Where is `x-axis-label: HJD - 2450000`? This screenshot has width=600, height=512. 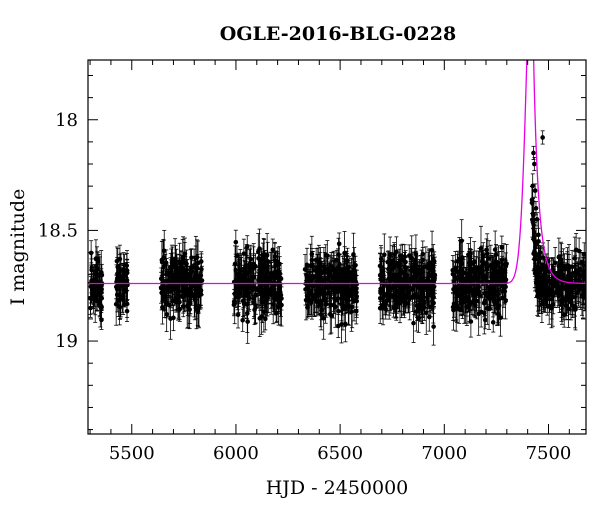 x-axis-label: HJD - 2450000 is located at coordinates (337, 488).